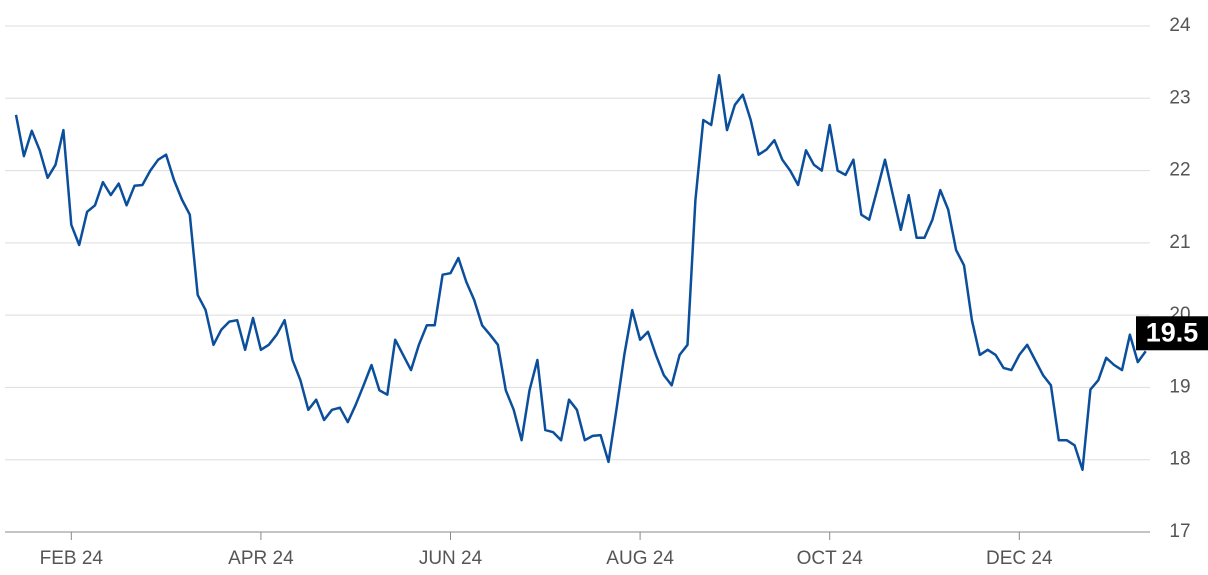 This screenshot has height=575, width=1208. Describe the element at coordinates (72, 558) in the screenshot. I see `x-tick-label: FEB 24` at that location.